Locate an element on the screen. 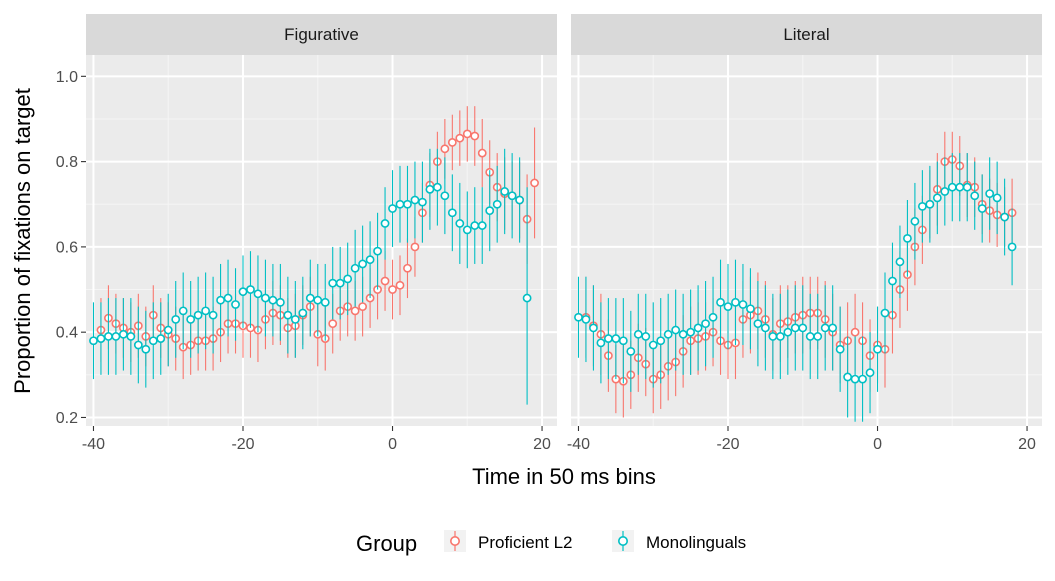 The width and height of the screenshot is (1055, 581). legend-key-proficient-l2 is located at coordinates (455, 541).